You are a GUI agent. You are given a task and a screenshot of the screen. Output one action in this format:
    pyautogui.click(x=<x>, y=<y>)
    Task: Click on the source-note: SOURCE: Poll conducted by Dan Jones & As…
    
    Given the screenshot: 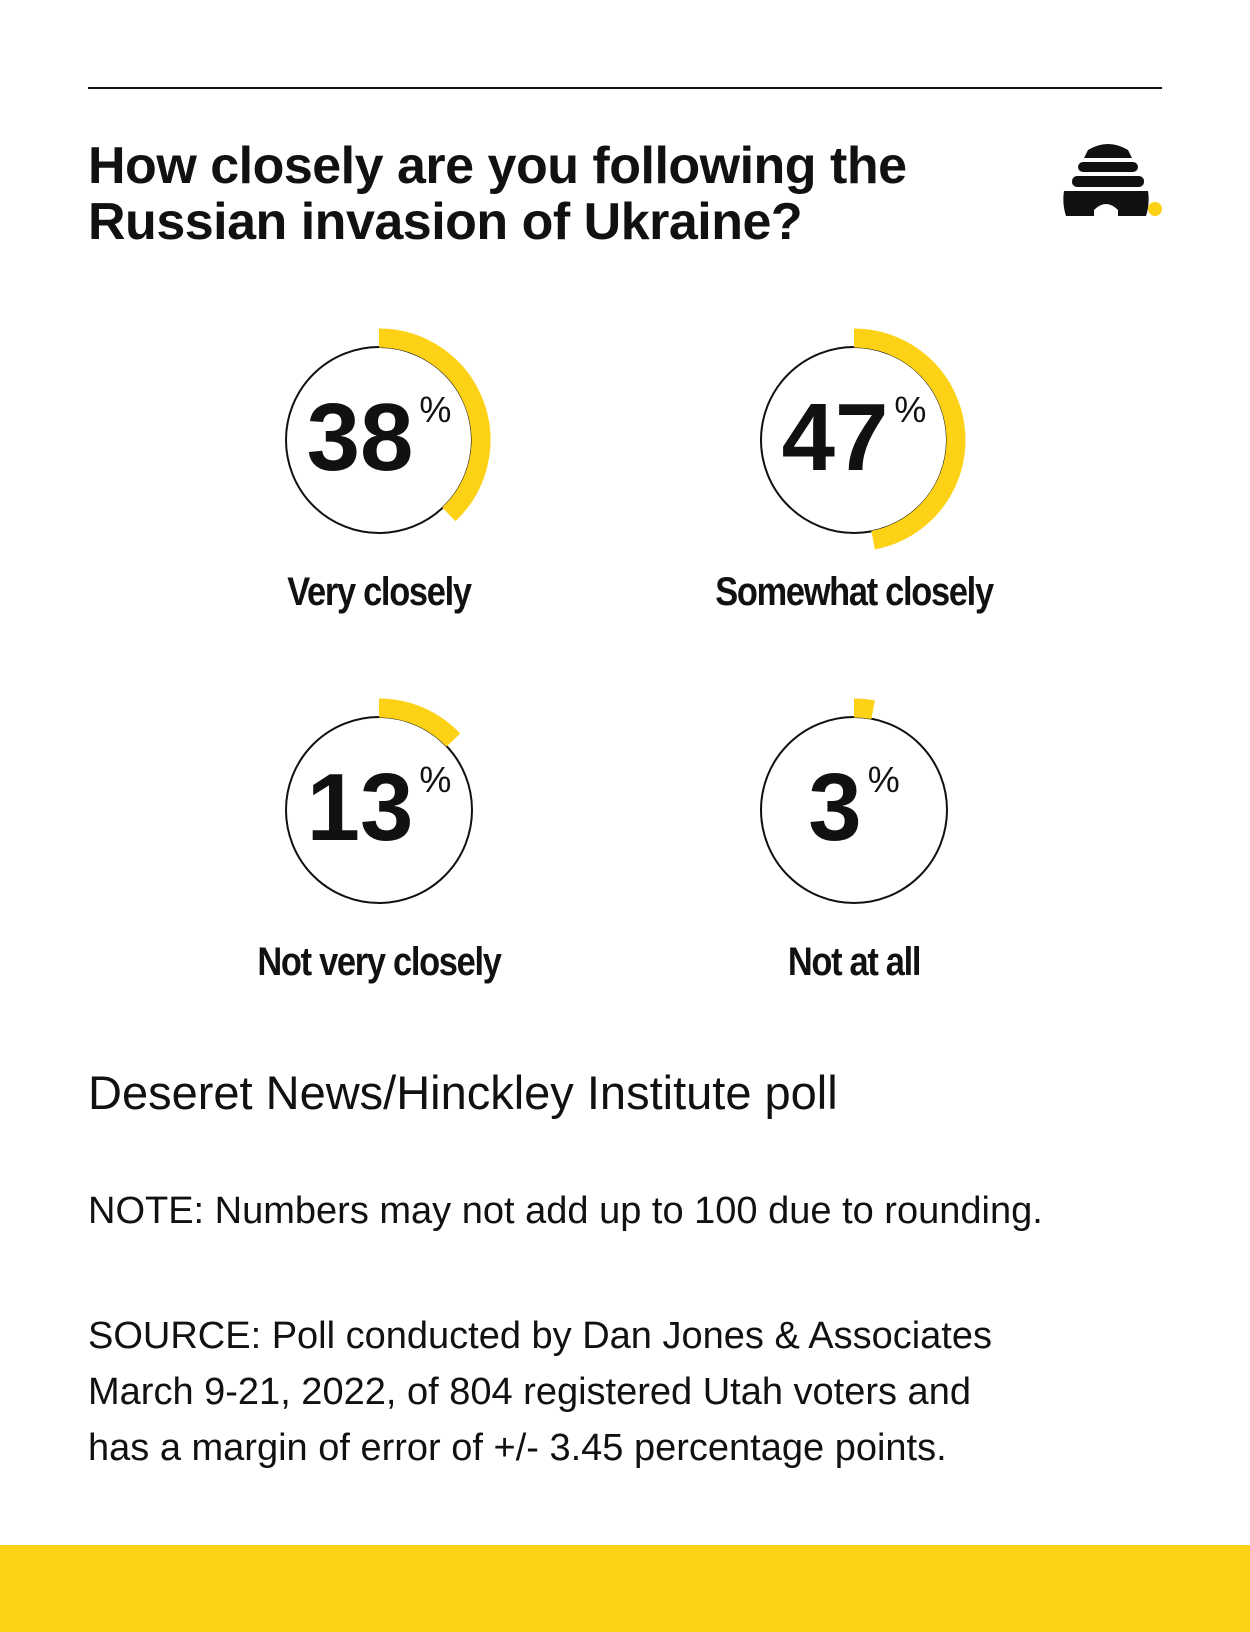 What is the action you would take?
    pyautogui.click(x=648, y=1392)
    